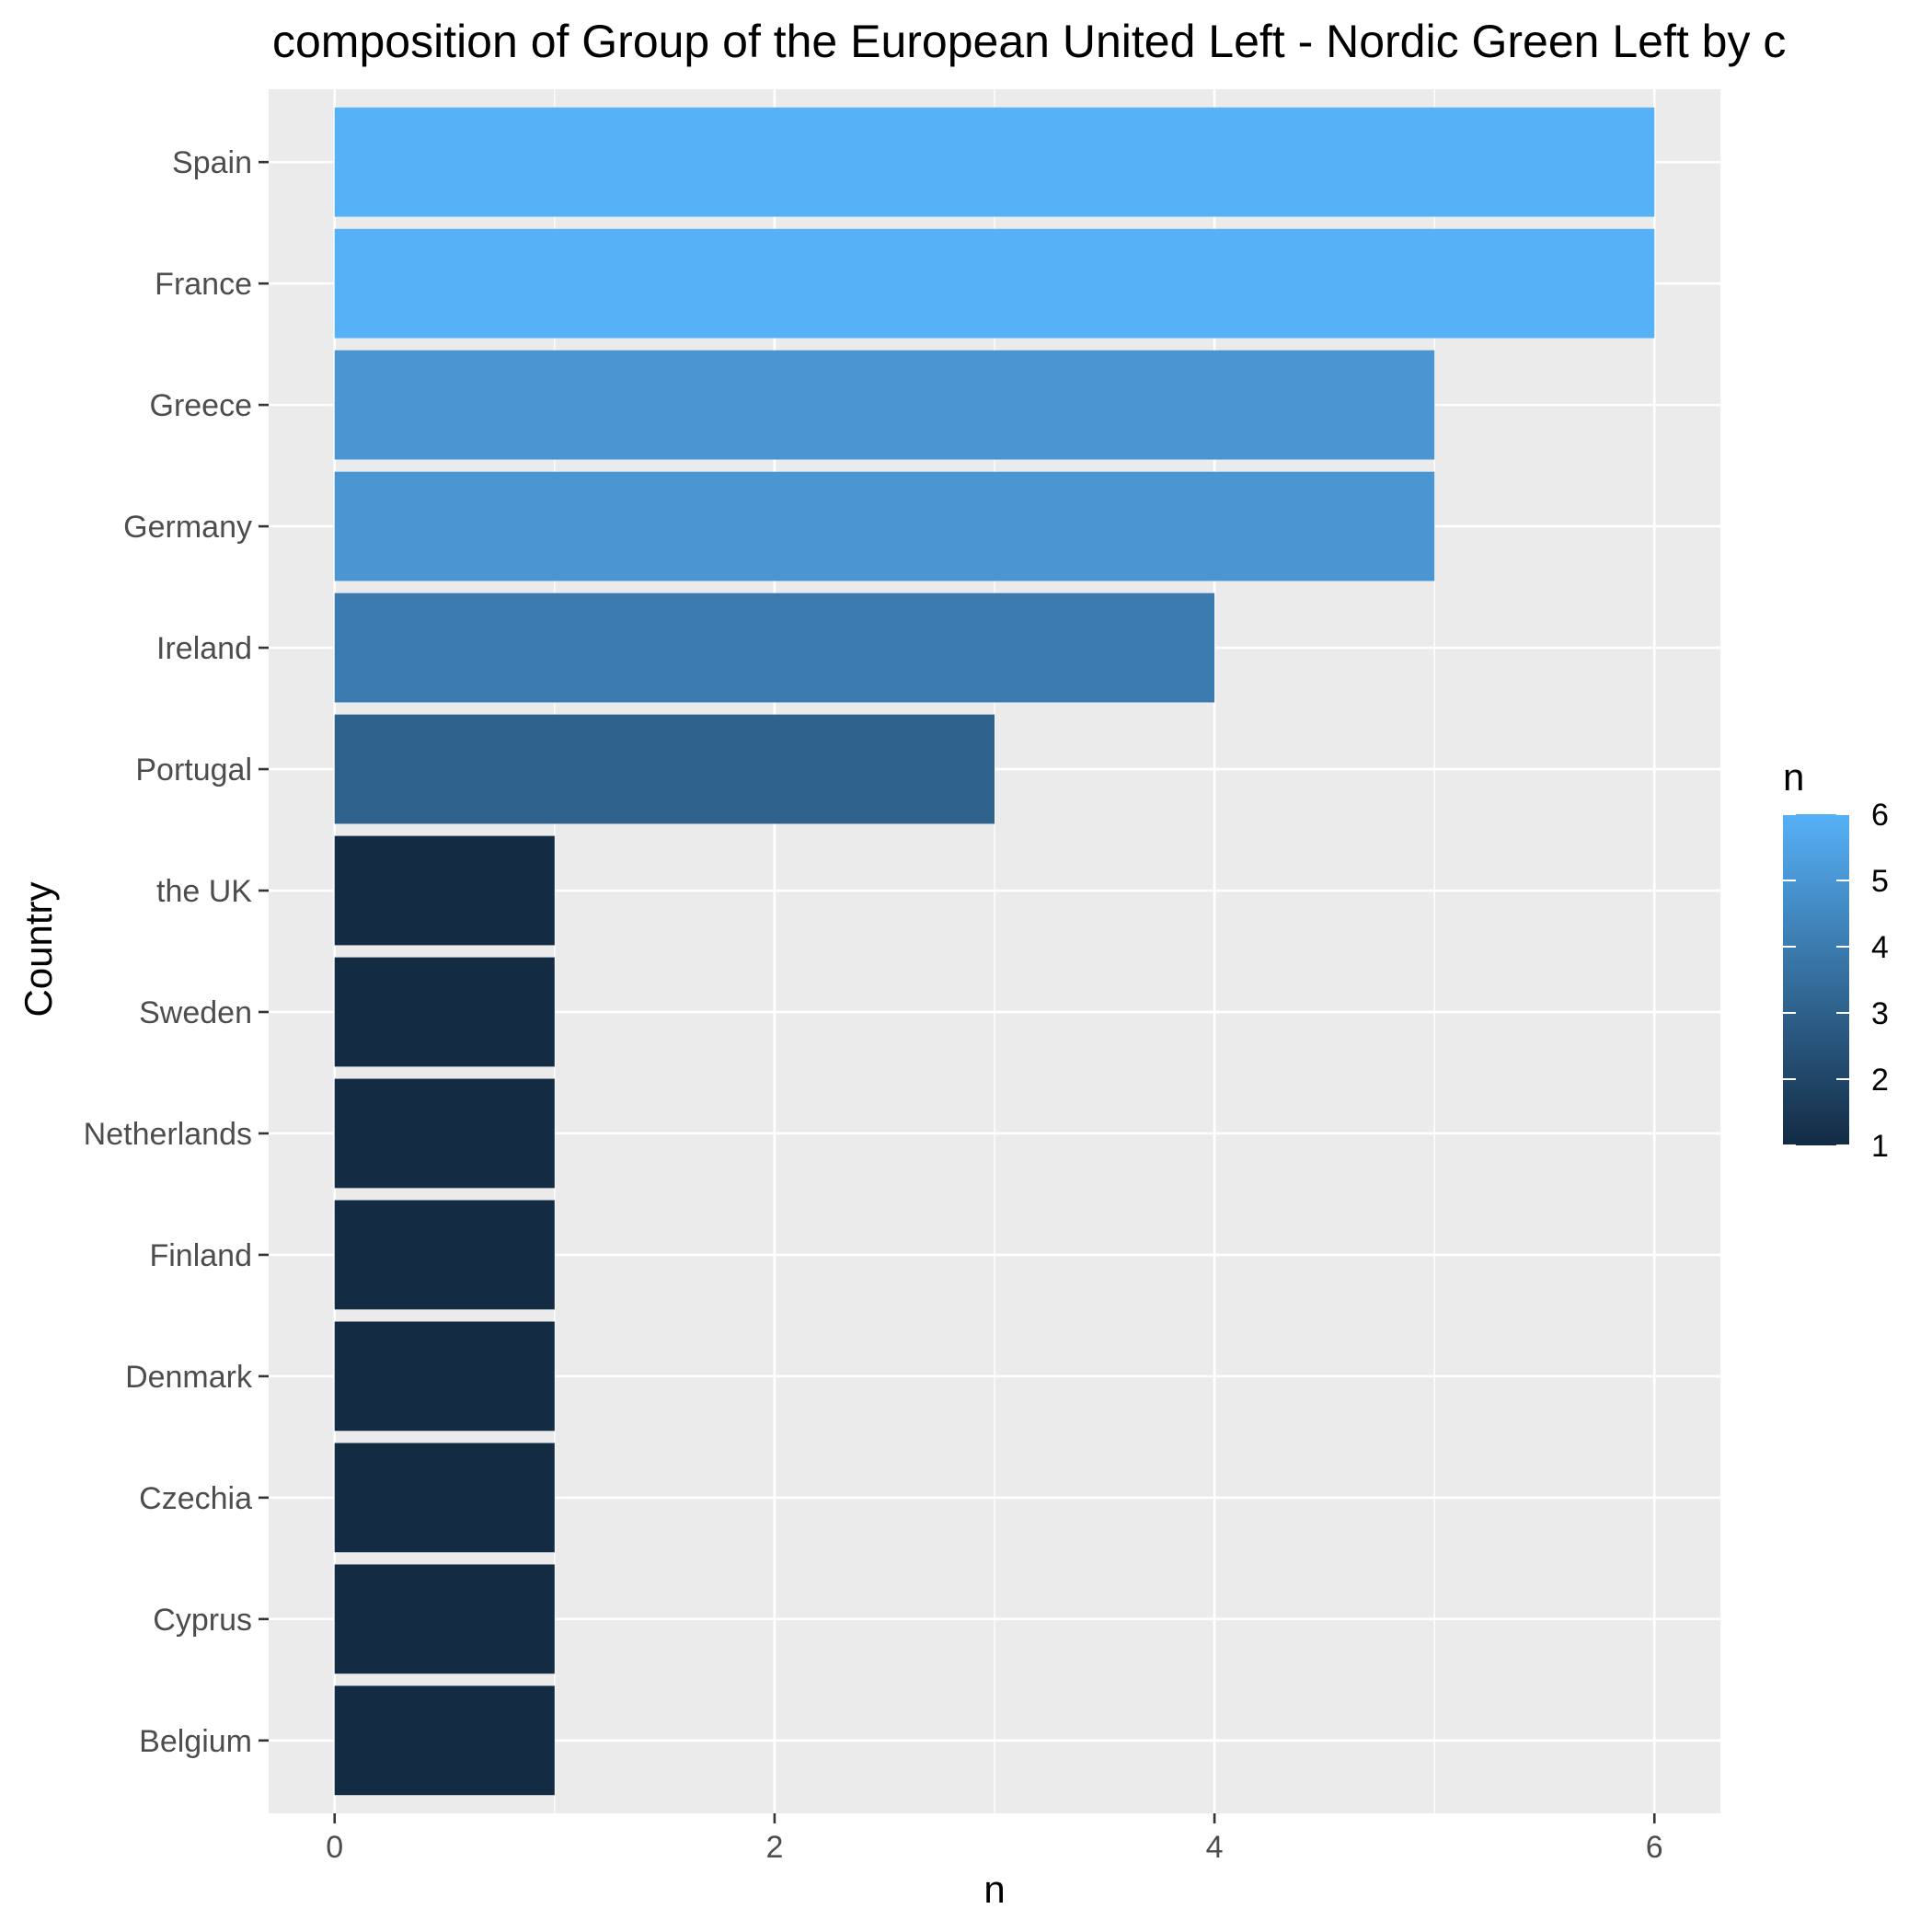  I want to click on bar-denmark, so click(444, 1376).